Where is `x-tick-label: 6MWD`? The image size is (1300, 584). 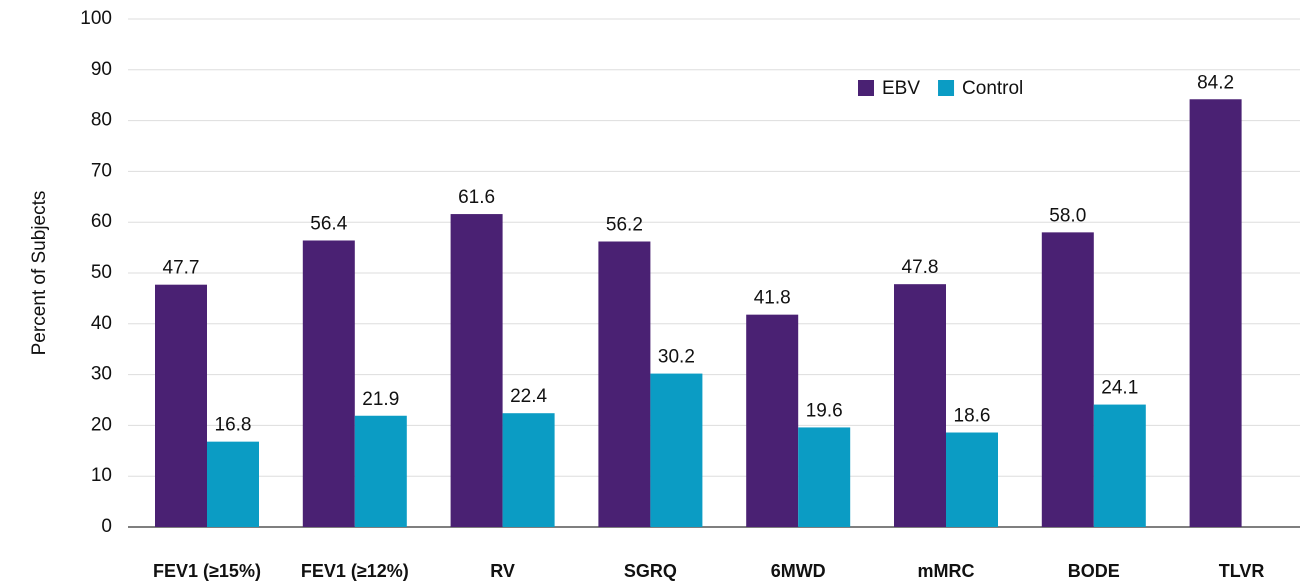 x-tick-label: 6MWD is located at coordinates (798, 571).